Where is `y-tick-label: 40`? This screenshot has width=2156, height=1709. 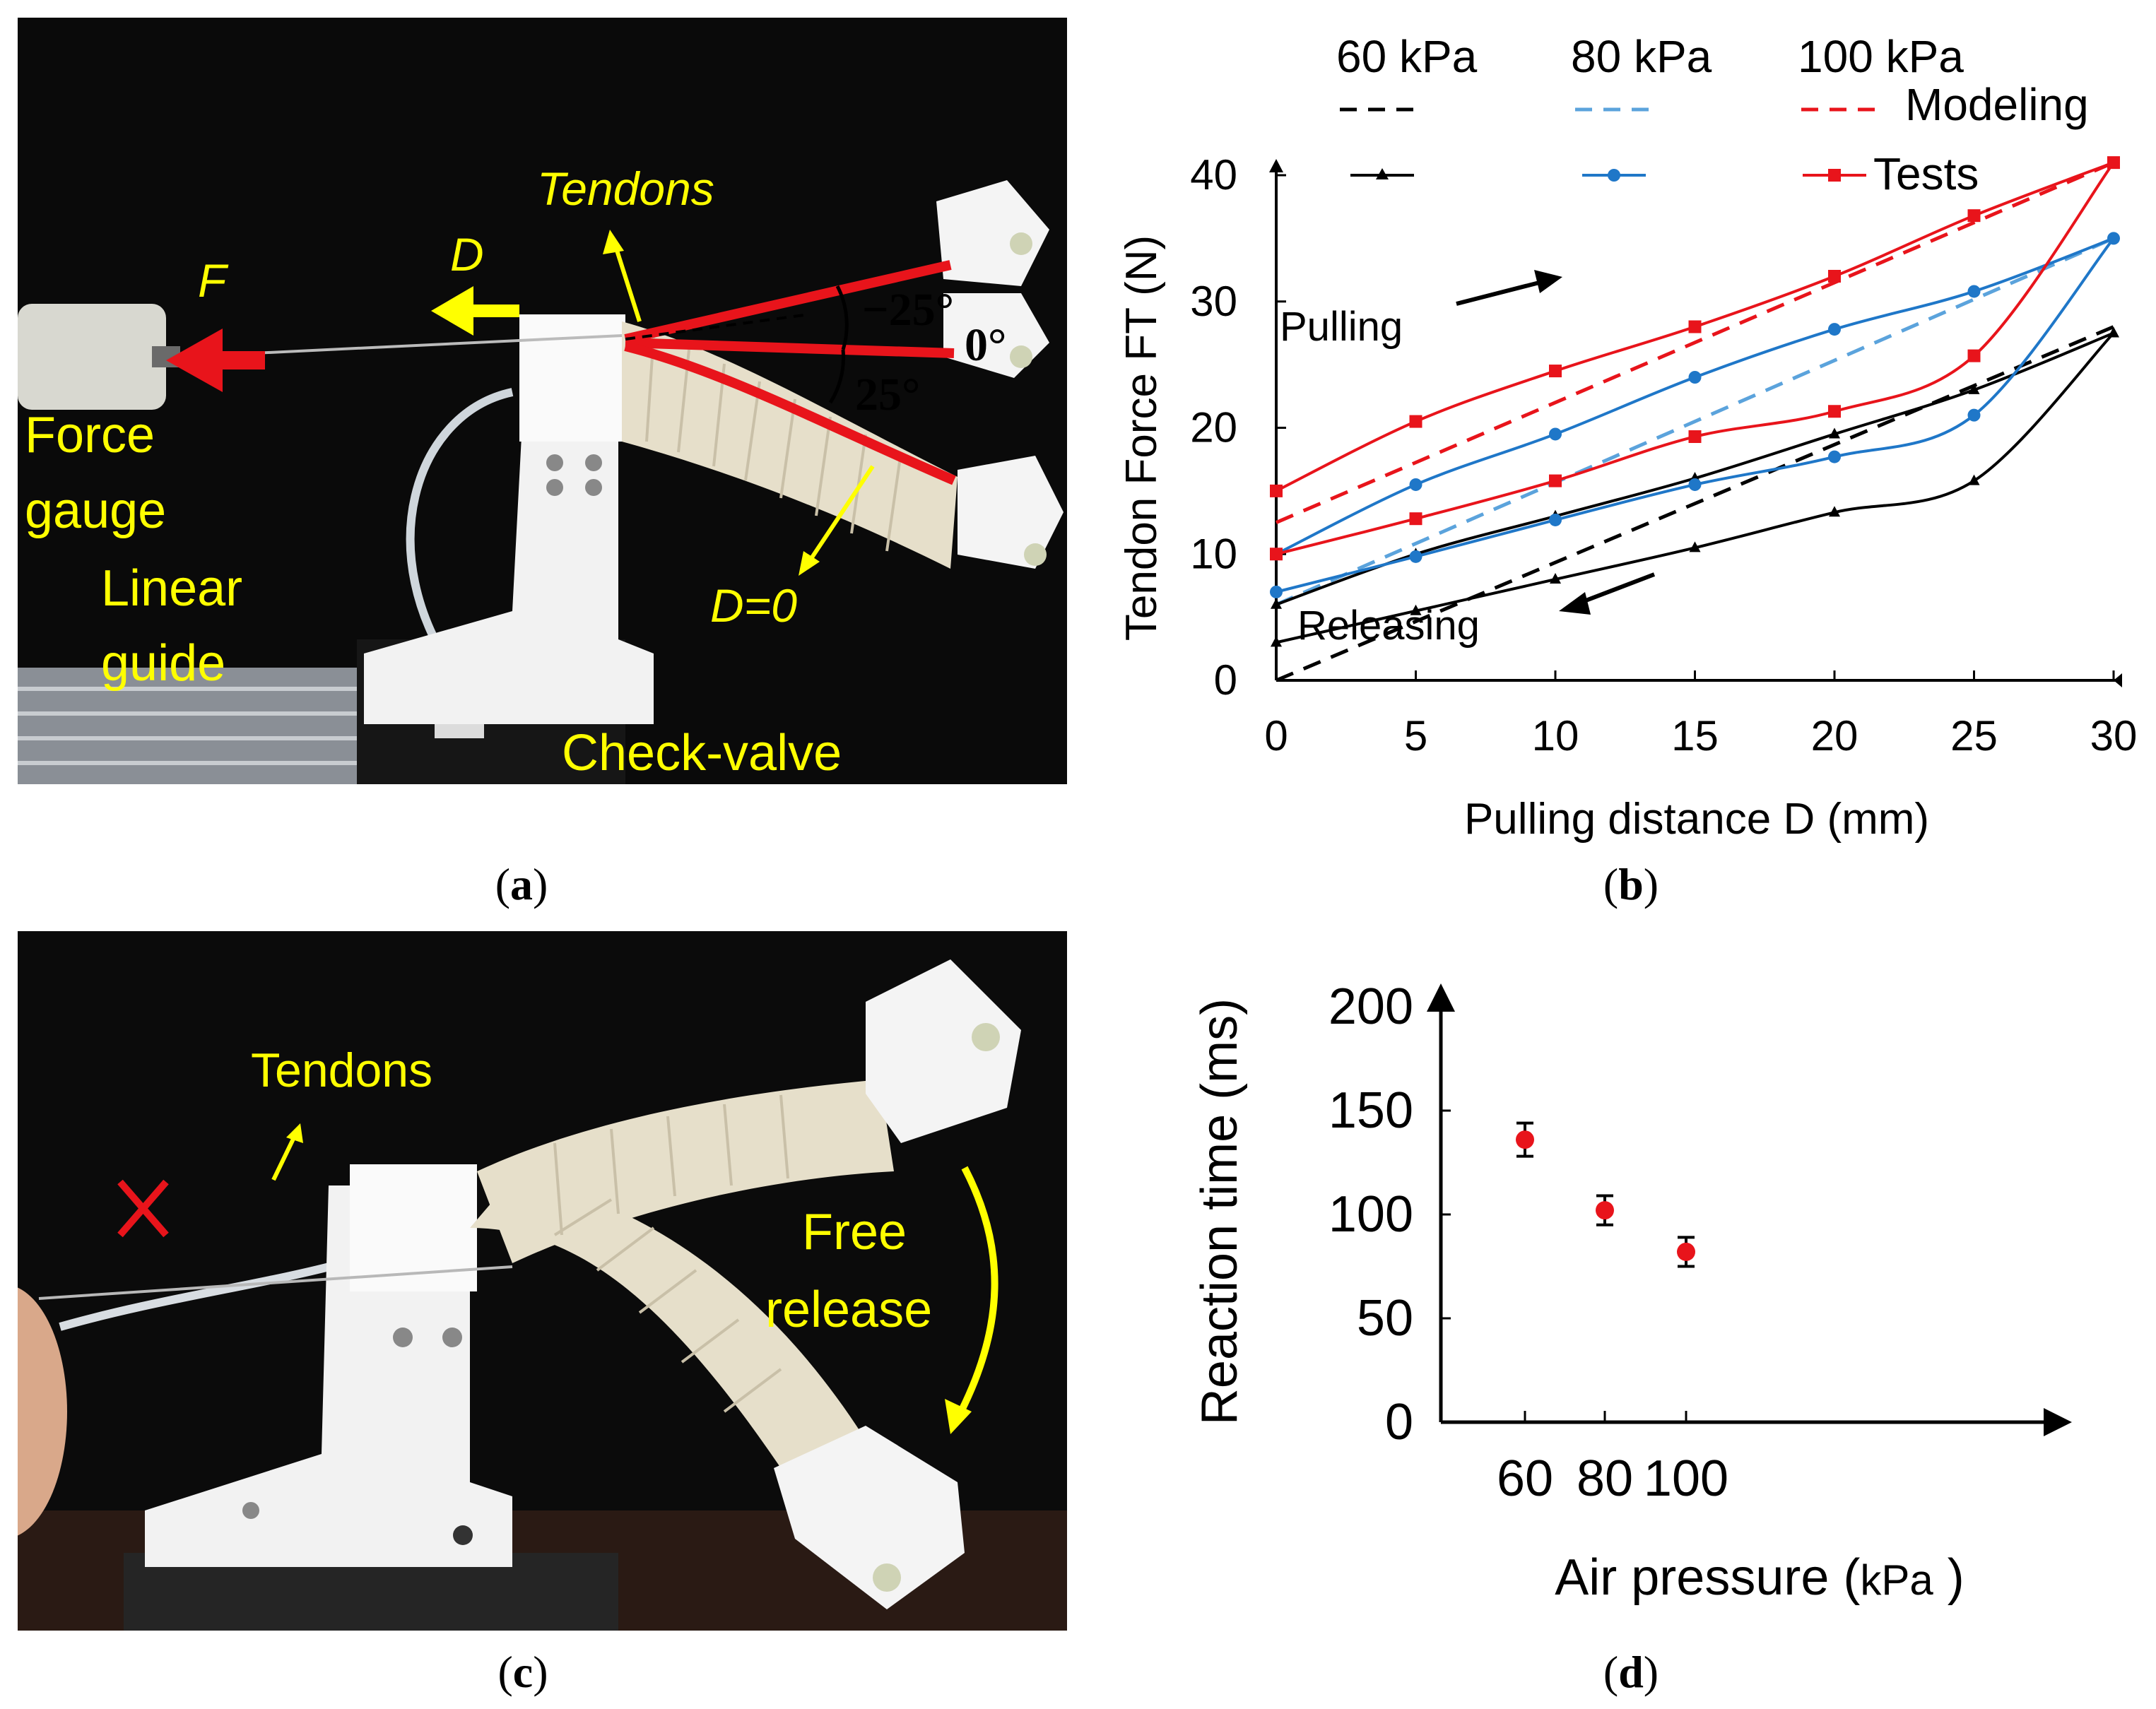
y-tick-label: 40 is located at coordinates (1213, 175).